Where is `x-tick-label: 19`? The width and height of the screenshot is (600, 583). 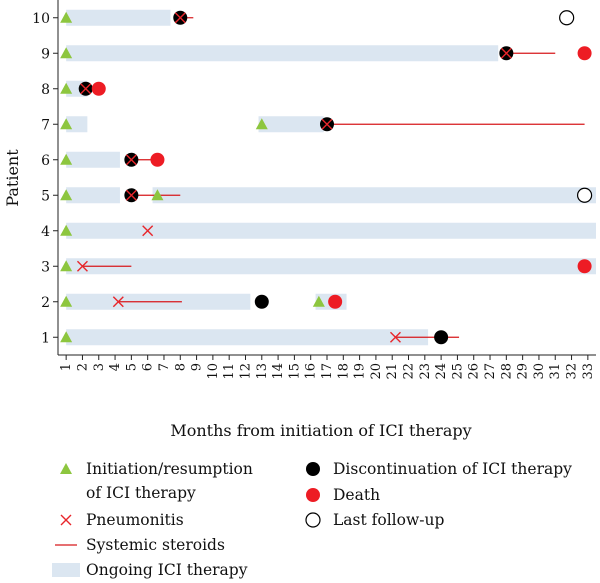
x-tick-label: 19 is located at coordinates (360, 371).